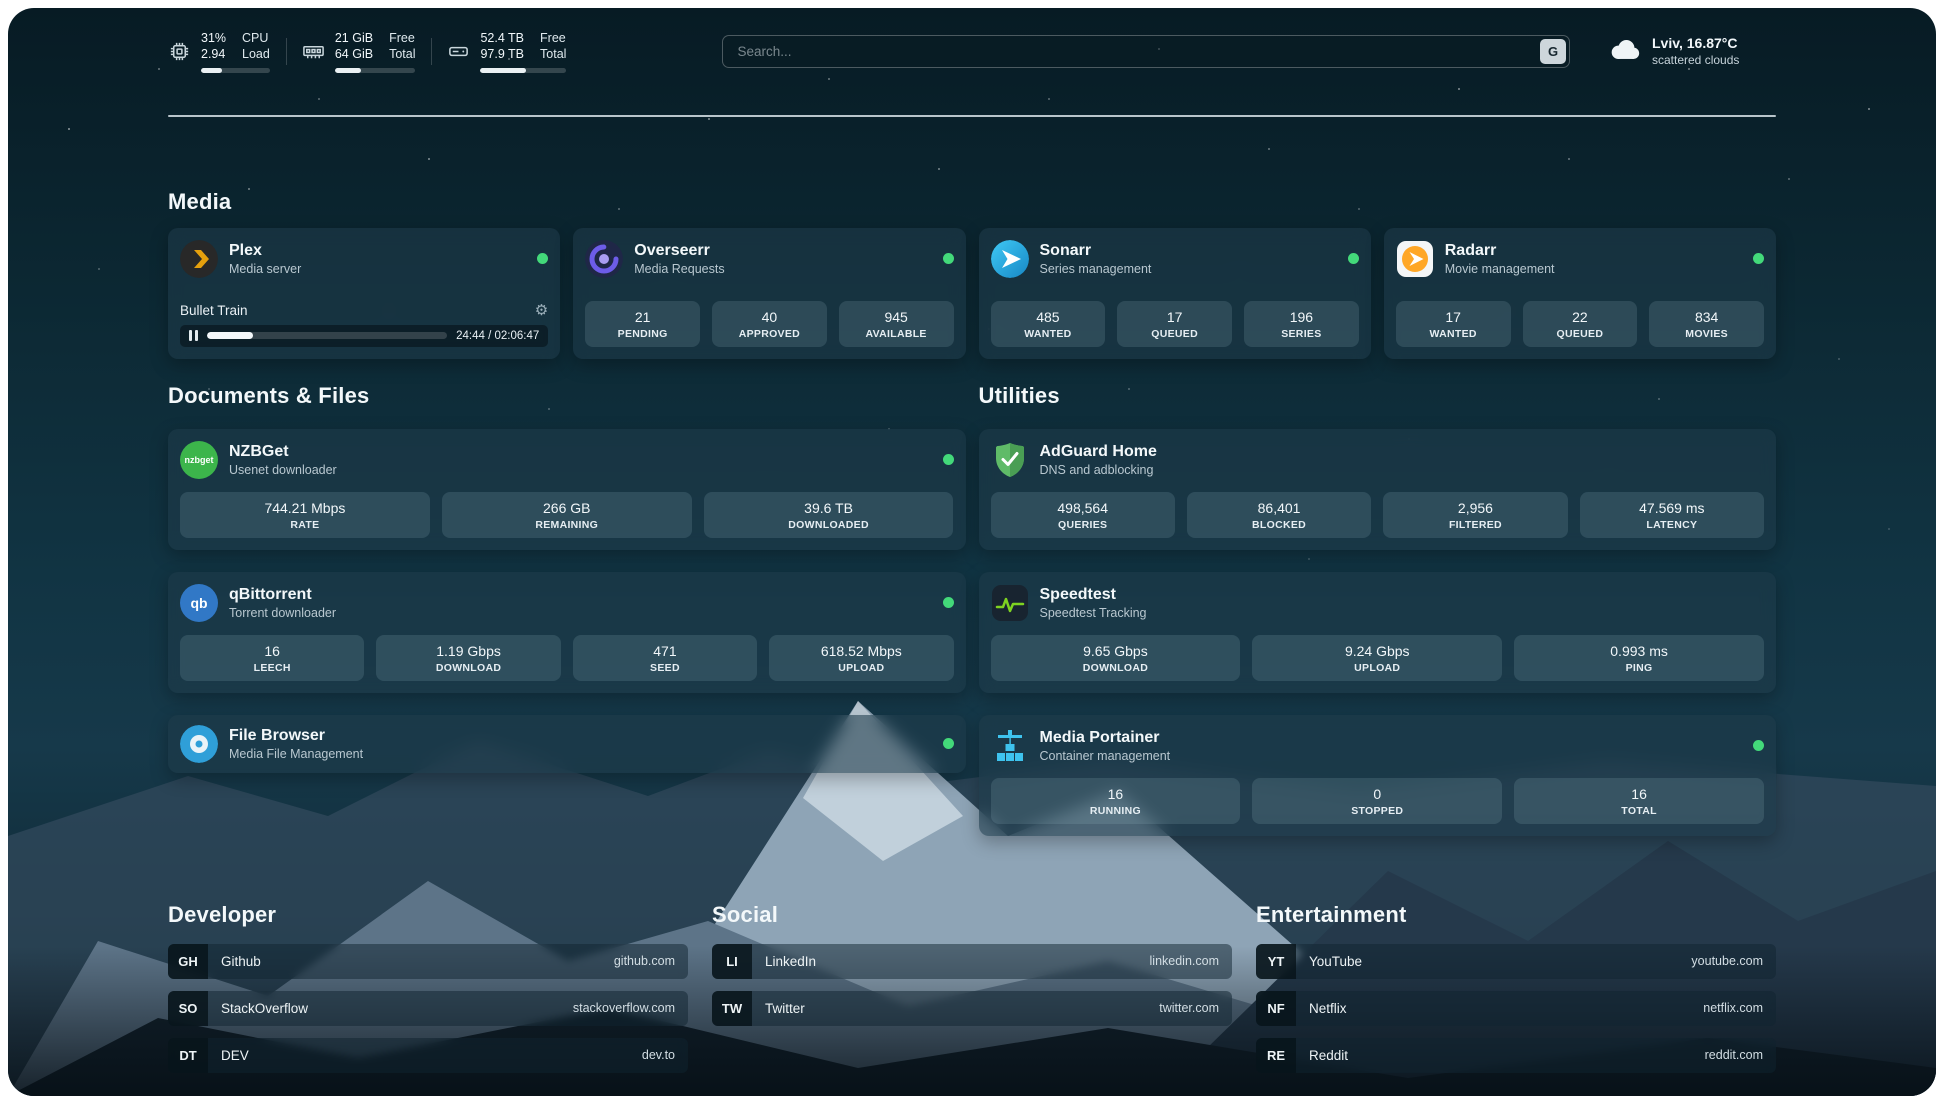 The height and width of the screenshot is (1104, 1944). I want to click on bookmark-reddit: RE Reddit reddit.com, so click(1516, 1055).